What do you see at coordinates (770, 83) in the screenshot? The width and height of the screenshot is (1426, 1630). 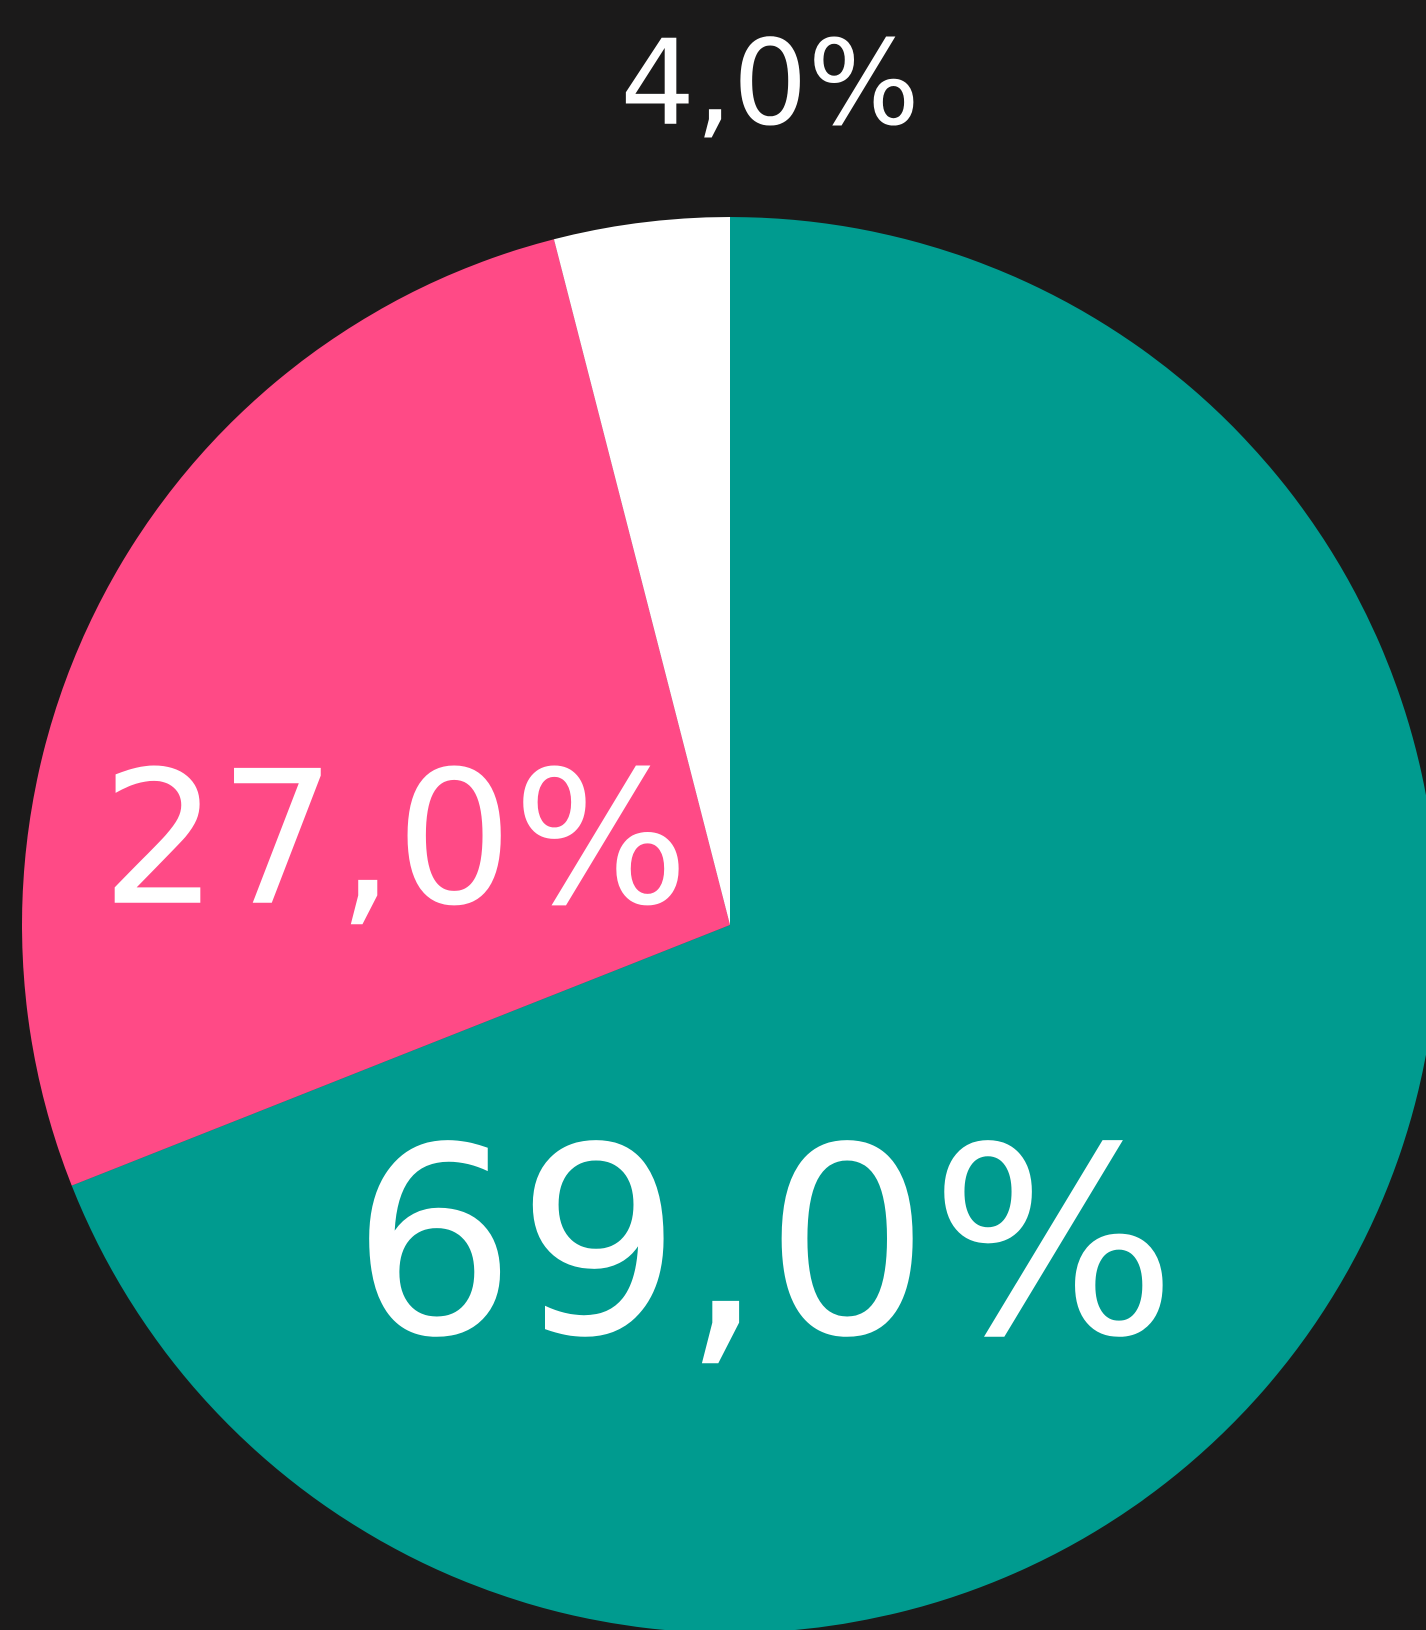 I see `data-label: 4,0%` at bounding box center [770, 83].